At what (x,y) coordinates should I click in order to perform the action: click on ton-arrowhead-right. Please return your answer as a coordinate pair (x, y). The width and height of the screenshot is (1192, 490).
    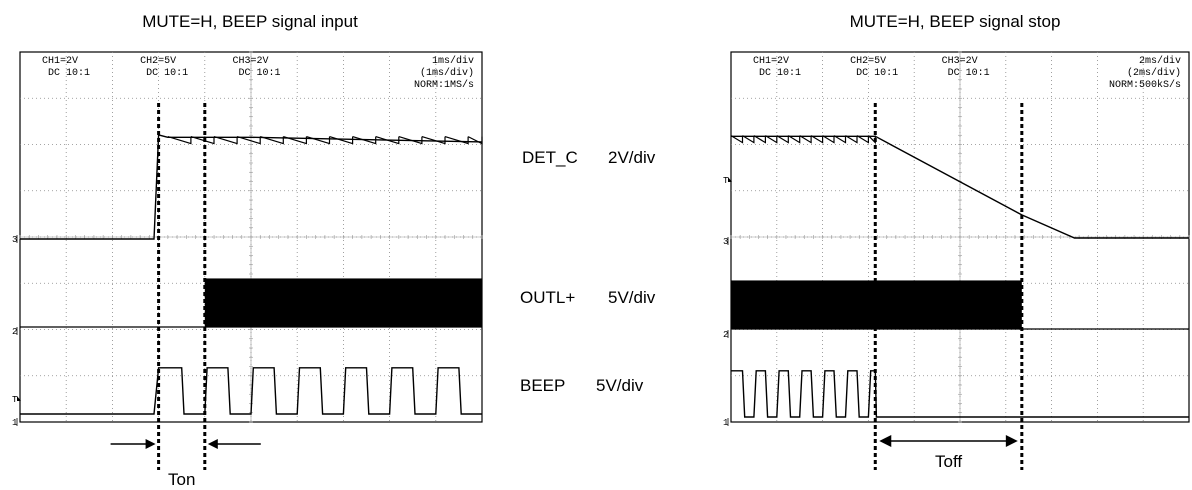
    Looking at the image, I should click on (212, 444).